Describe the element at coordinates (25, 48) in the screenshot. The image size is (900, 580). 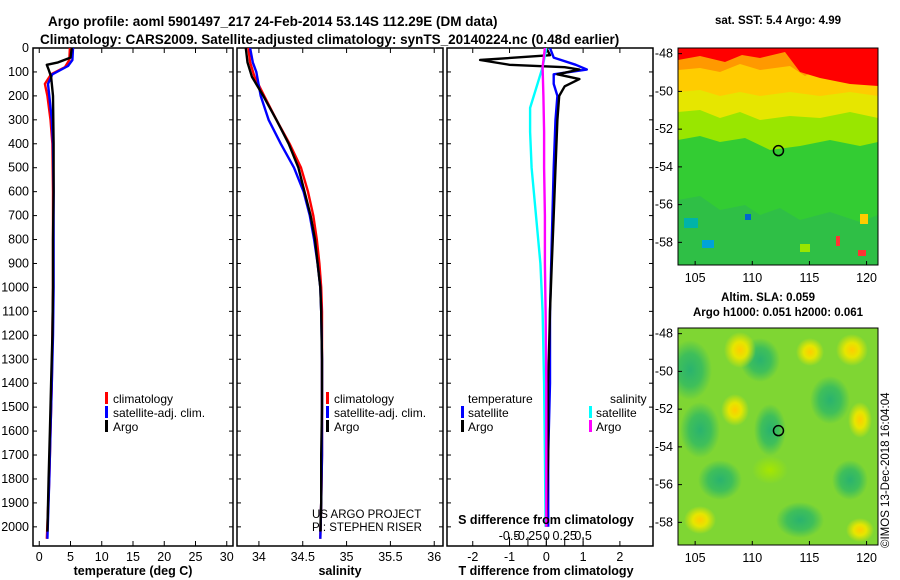
I see `depth-tick-label: 0` at that location.